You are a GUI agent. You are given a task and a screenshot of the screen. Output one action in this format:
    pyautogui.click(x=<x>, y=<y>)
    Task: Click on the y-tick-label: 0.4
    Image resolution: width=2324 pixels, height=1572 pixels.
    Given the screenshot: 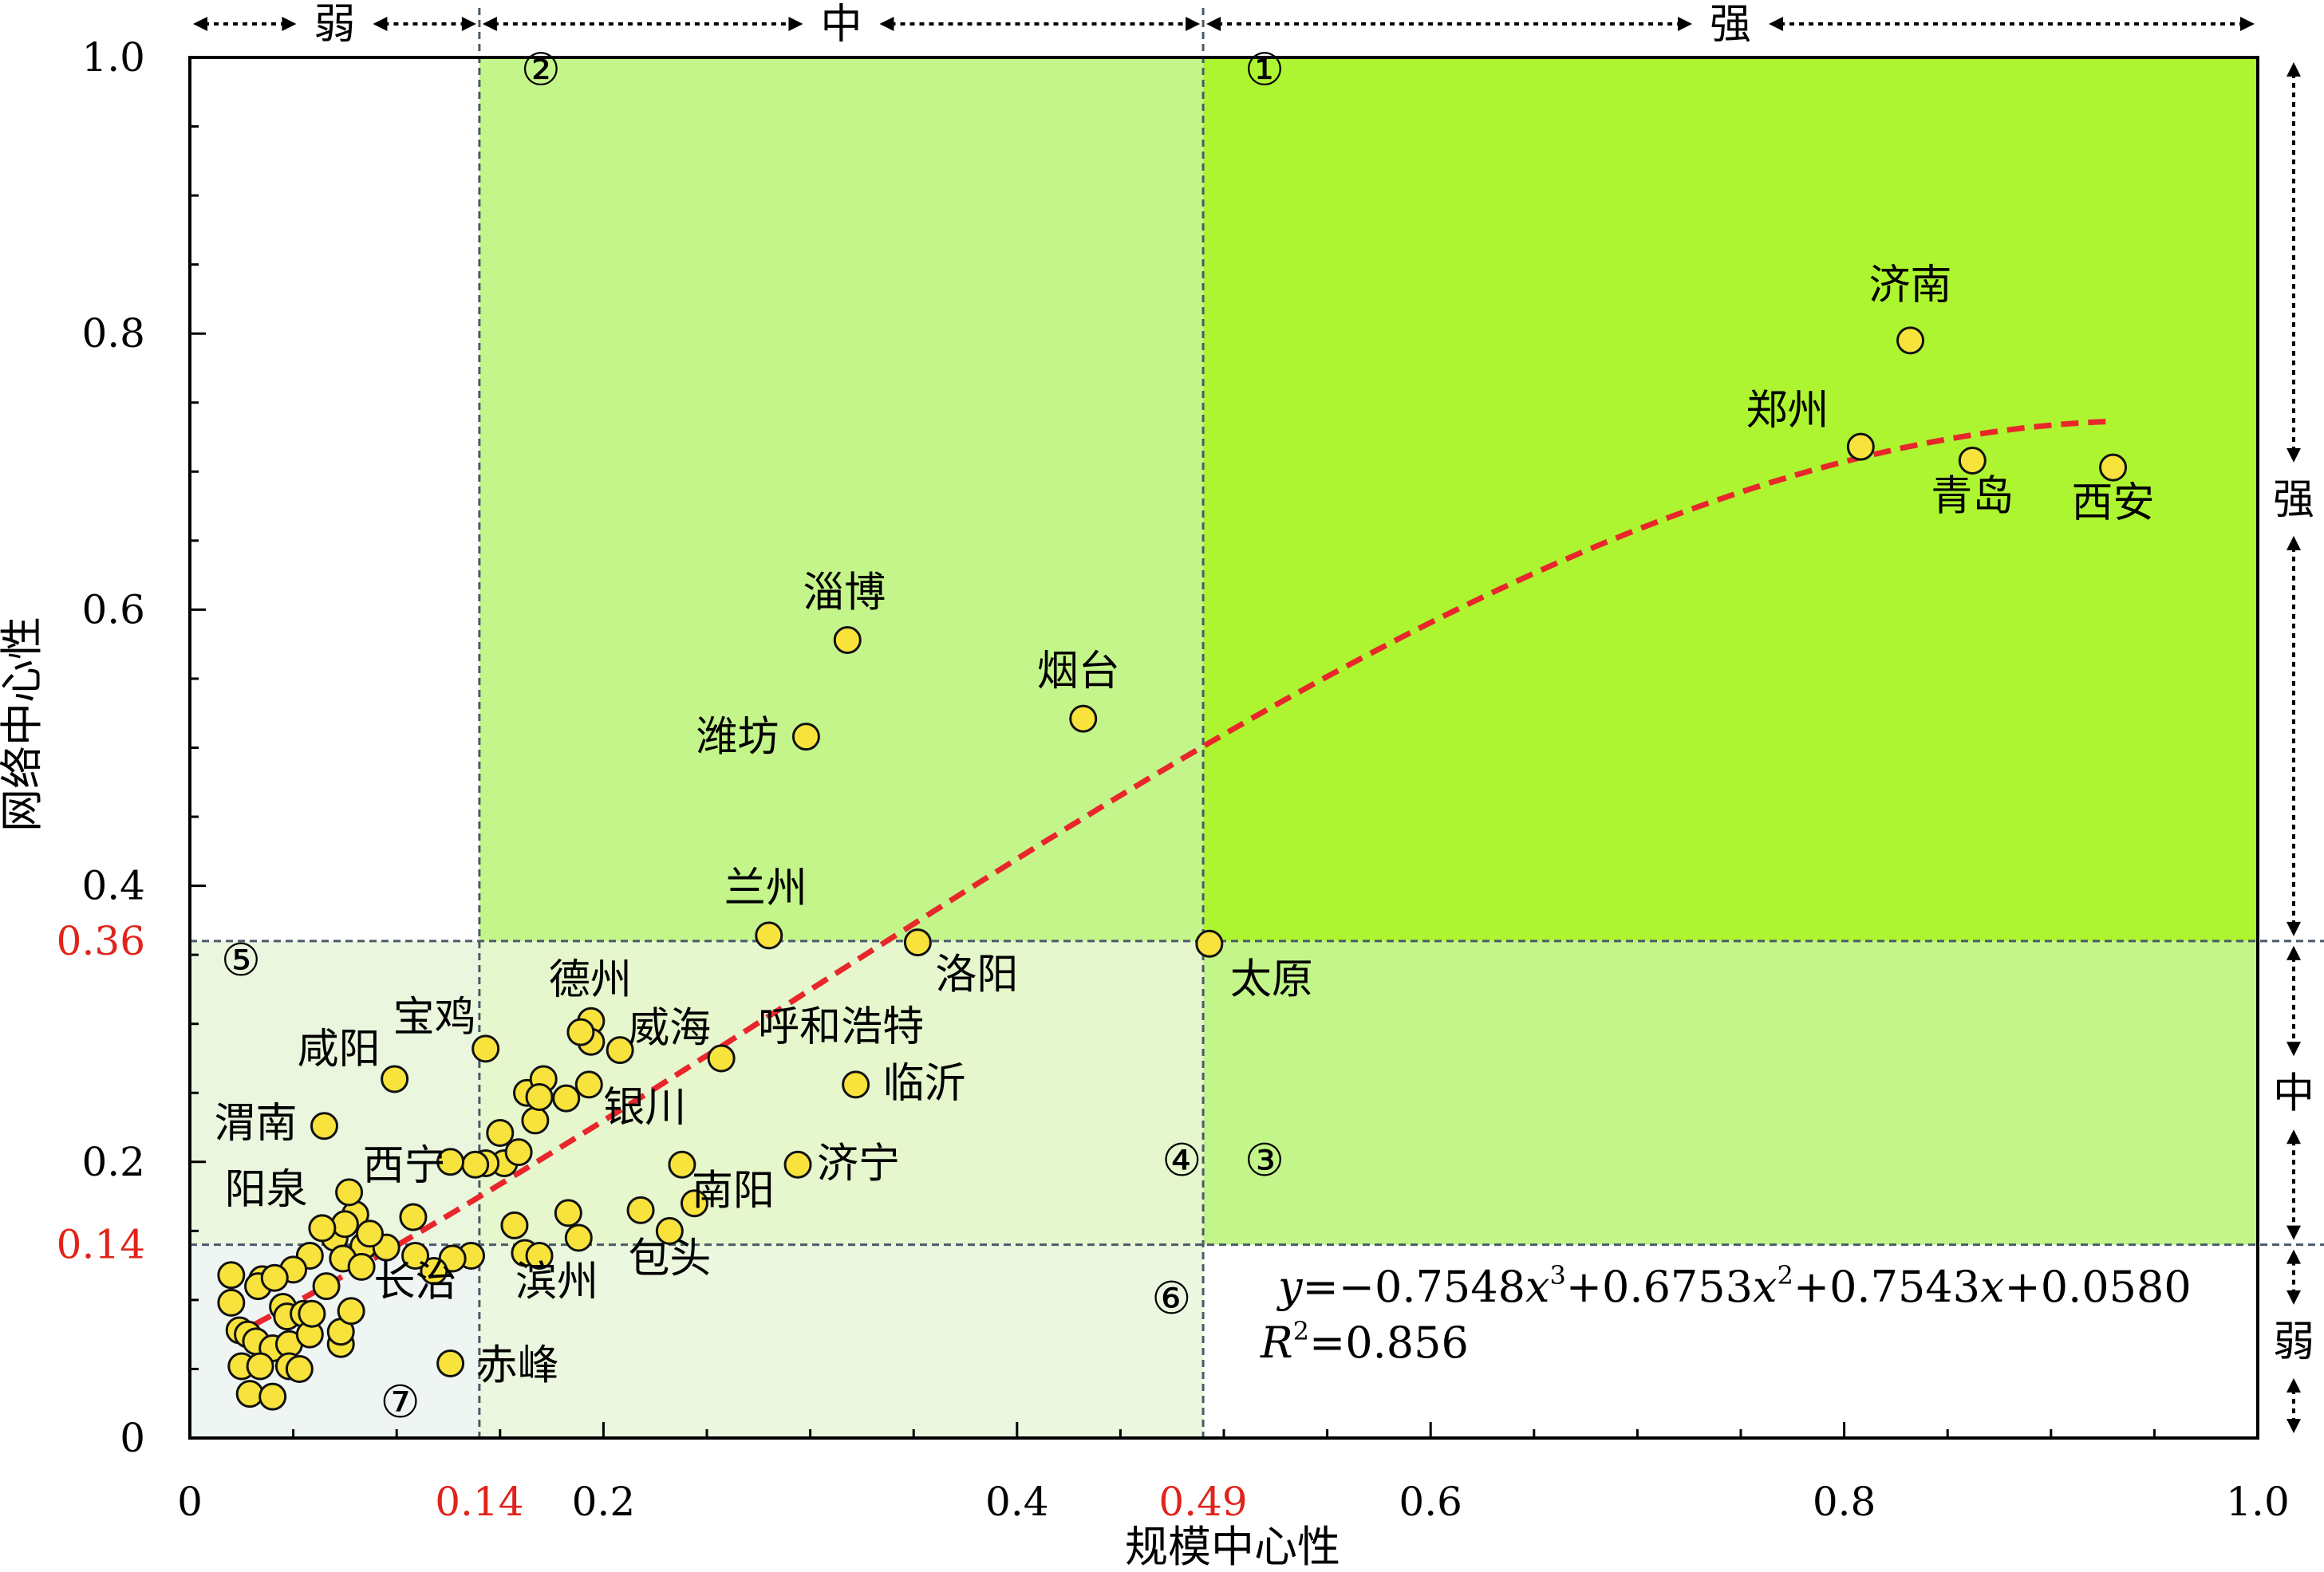 What is the action you would take?
    pyautogui.click(x=113, y=886)
    